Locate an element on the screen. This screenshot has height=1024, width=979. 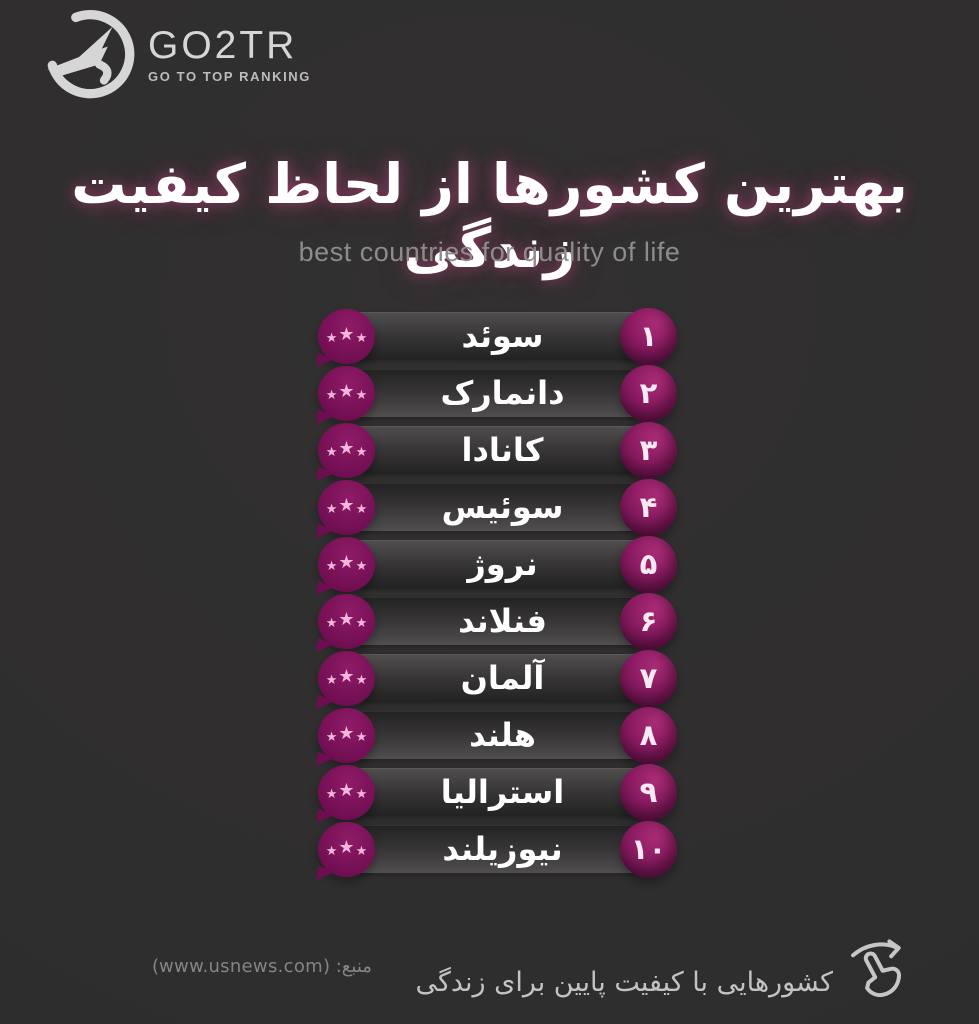
rank-number: ۹ is located at coordinates (648, 792).